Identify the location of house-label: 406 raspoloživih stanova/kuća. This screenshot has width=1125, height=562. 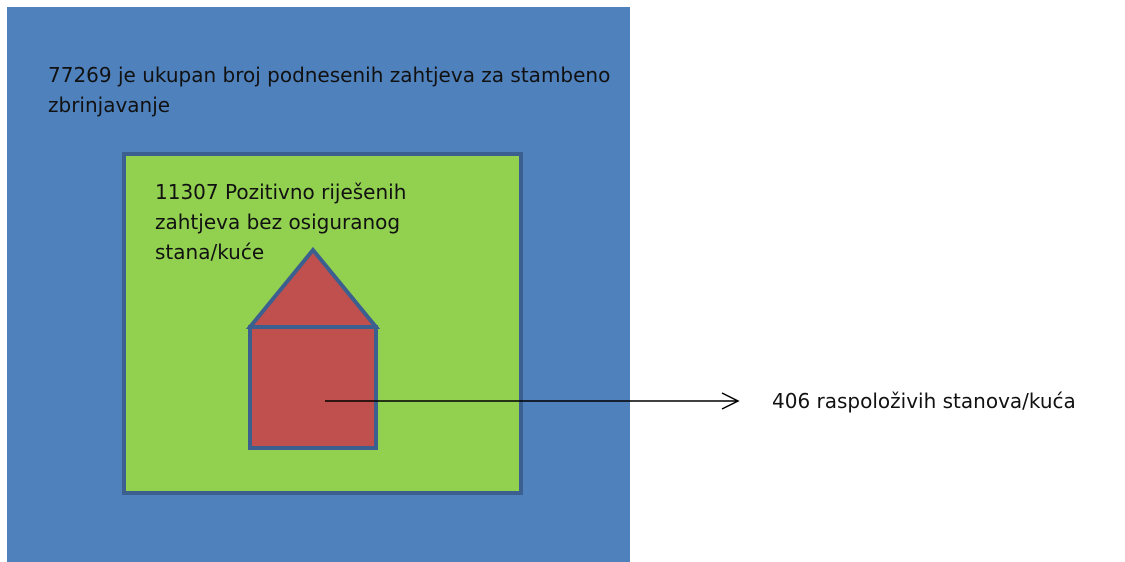
(924, 401).